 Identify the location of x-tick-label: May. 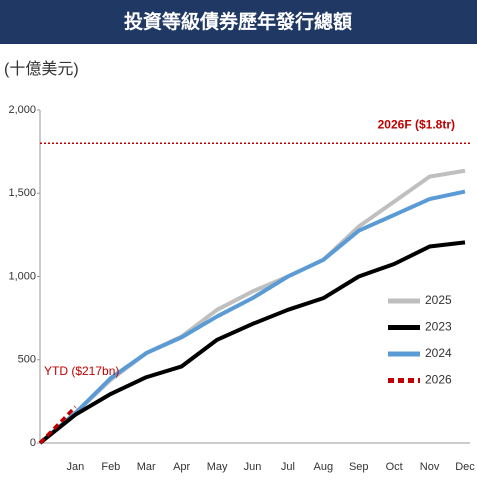
(217, 467).